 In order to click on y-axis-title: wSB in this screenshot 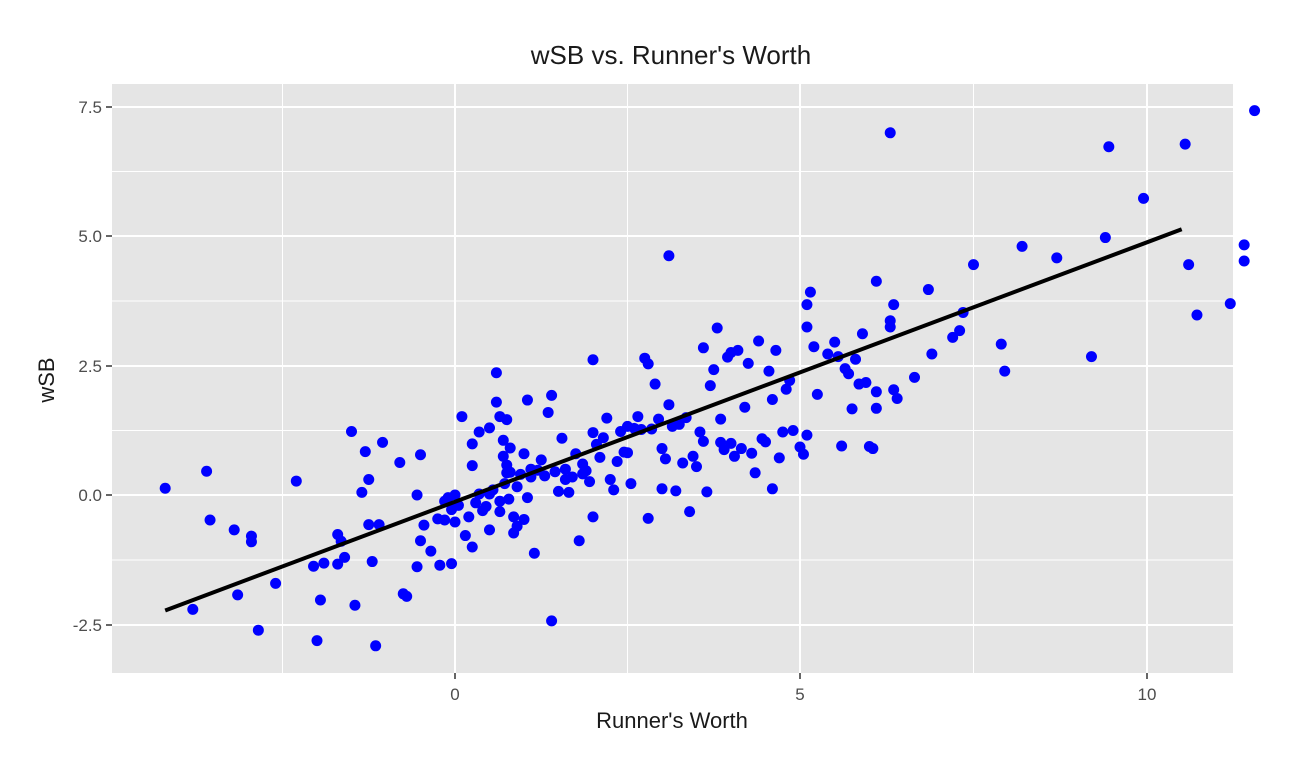, I will do `click(46, 380)`.